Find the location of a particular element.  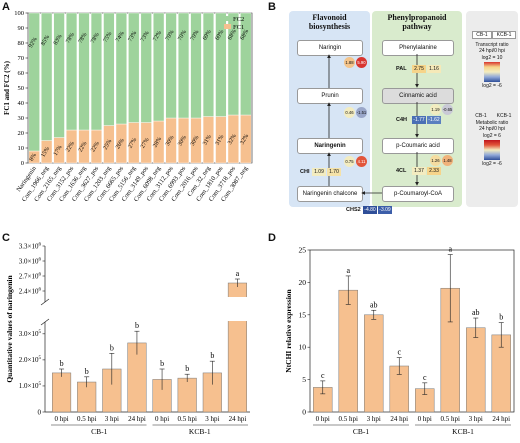

y-tick-label: 25 is located at coordinates (303, 250).